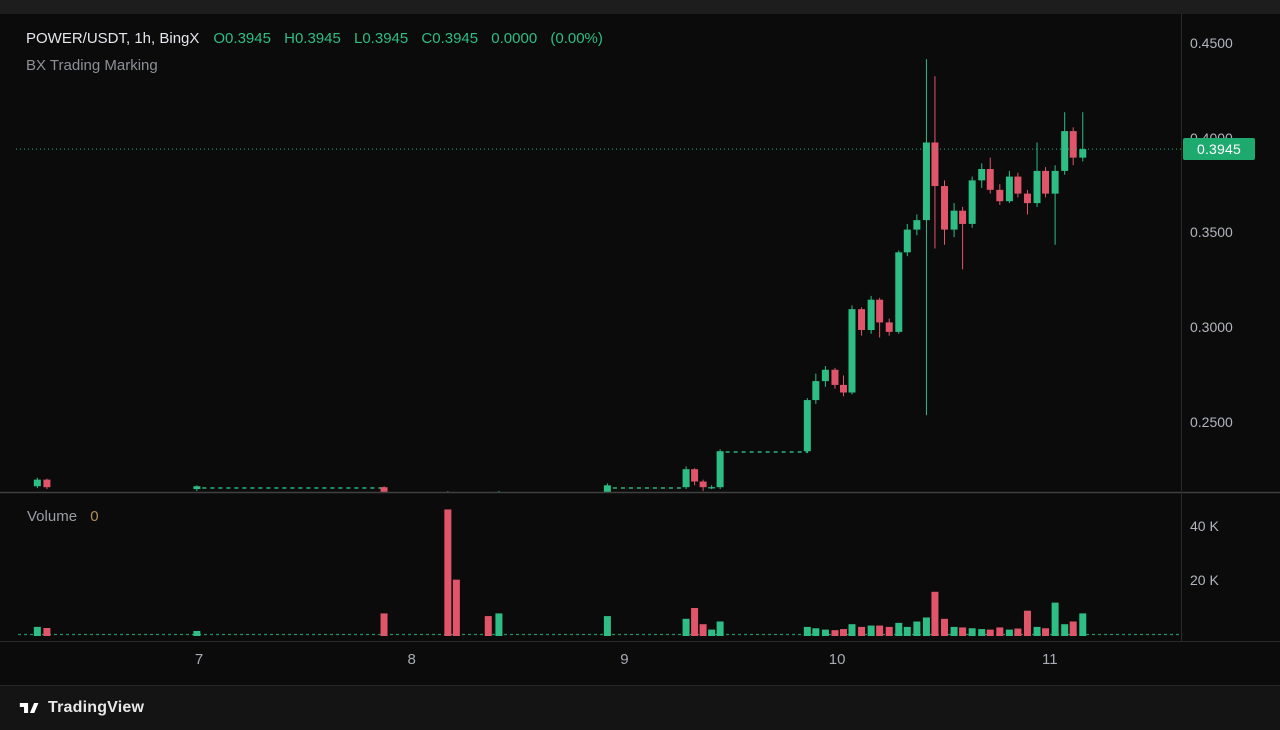  Describe the element at coordinates (514, 38) in the screenshot. I see `change-value: 0.0000` at that location.